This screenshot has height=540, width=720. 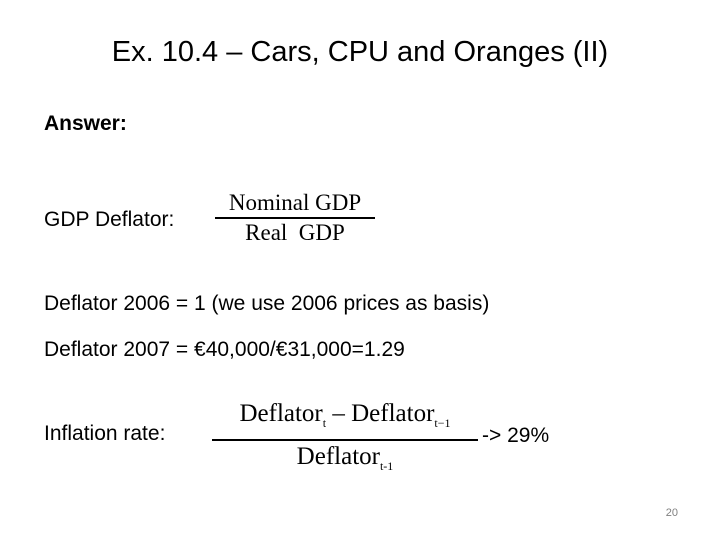 What do you see at coordinates (516, 435) in the screenshot?
I see `inflation-result: -> 29%` at bounding box center [516, 435].